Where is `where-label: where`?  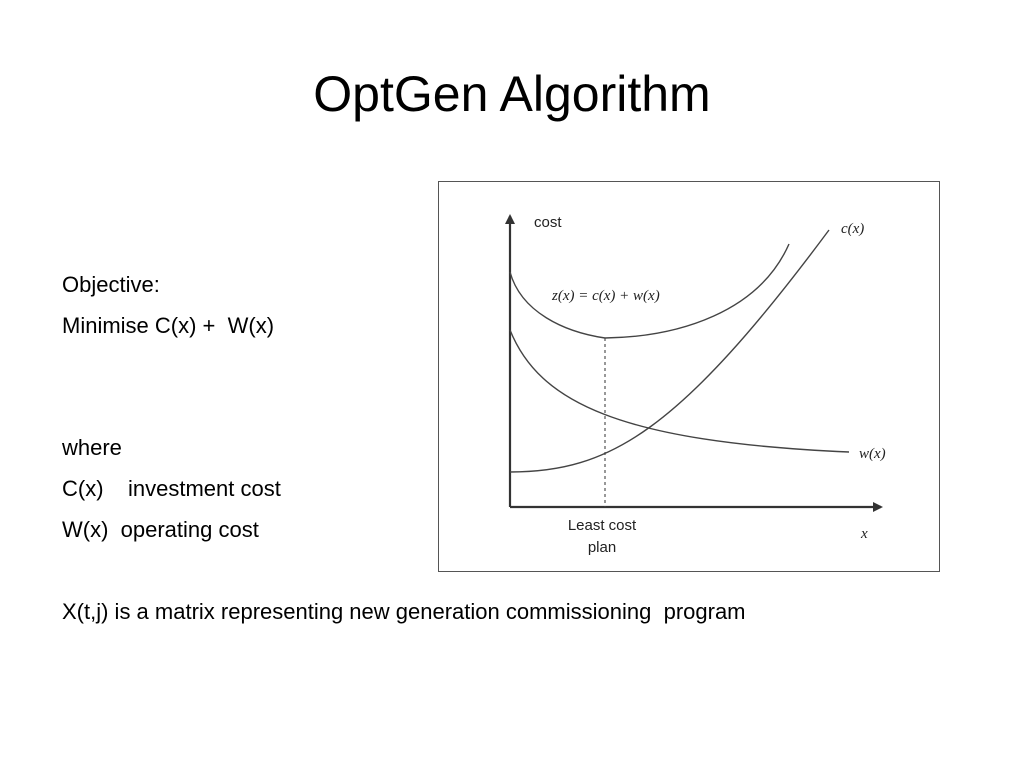 where-label: where is located at coordinates (92, 447).